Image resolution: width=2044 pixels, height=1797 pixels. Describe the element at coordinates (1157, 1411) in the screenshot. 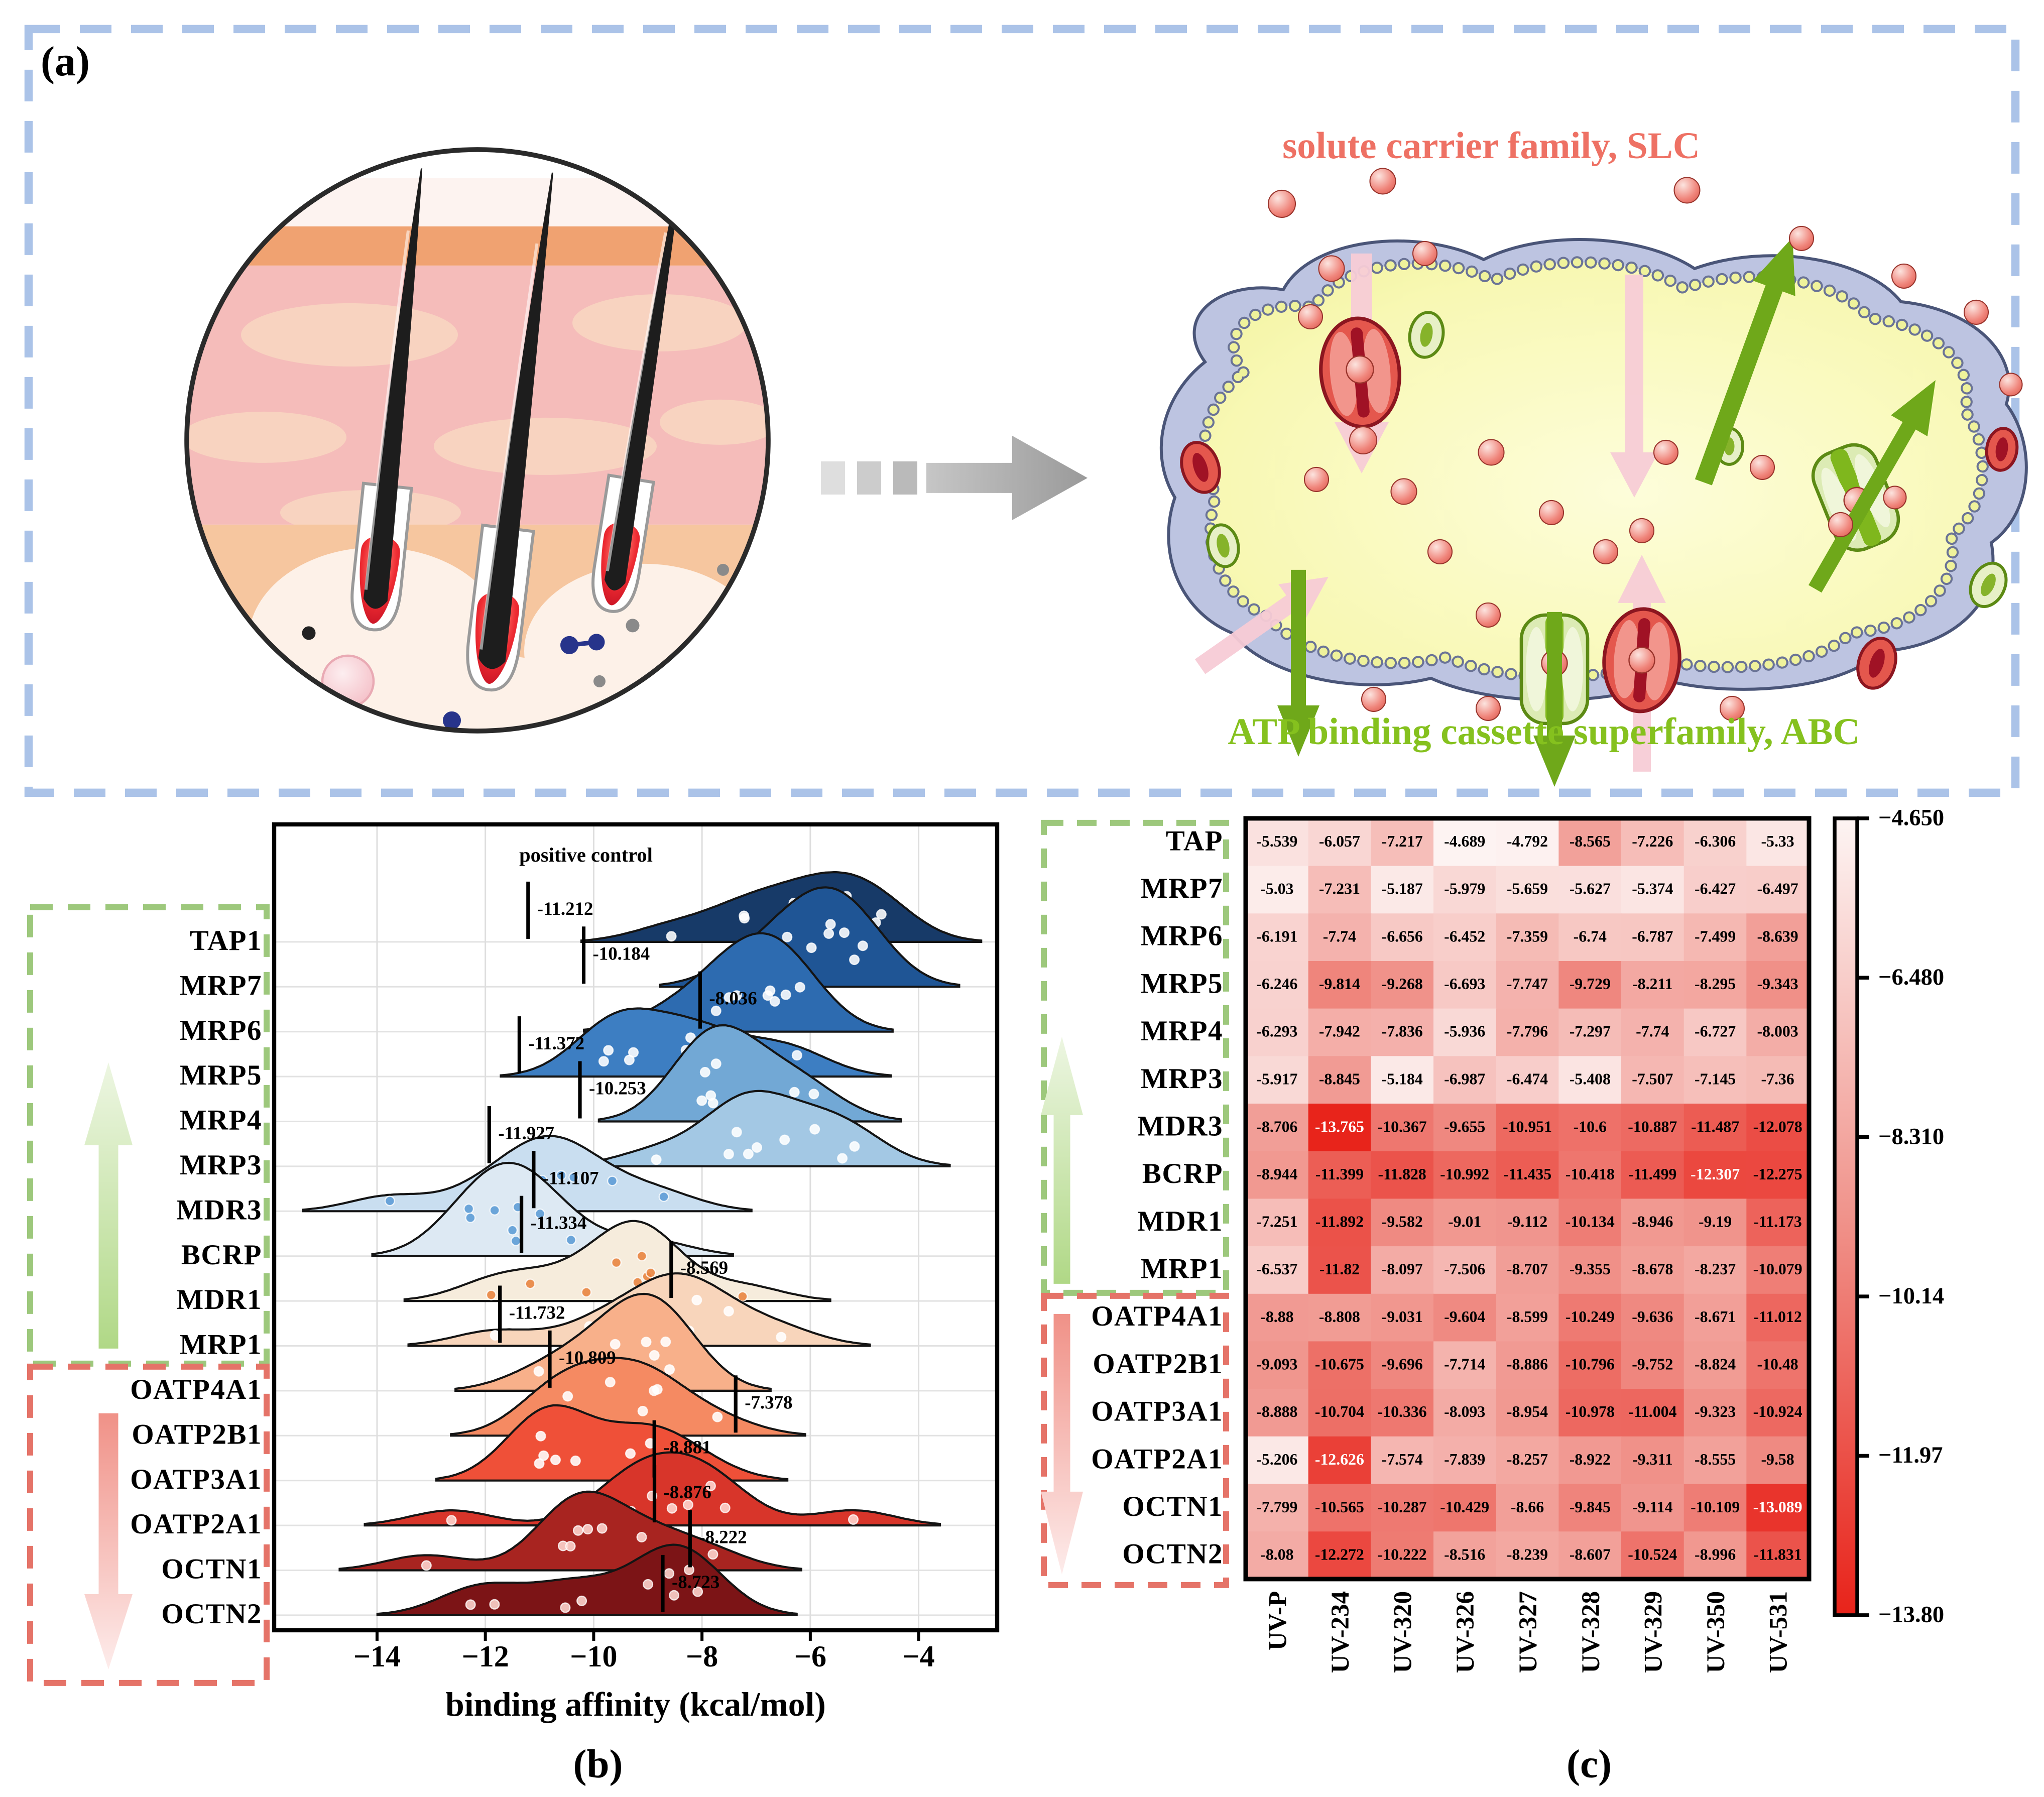

I see `heatmap-row-label-OATP3A1: OATP3A1` at that location.